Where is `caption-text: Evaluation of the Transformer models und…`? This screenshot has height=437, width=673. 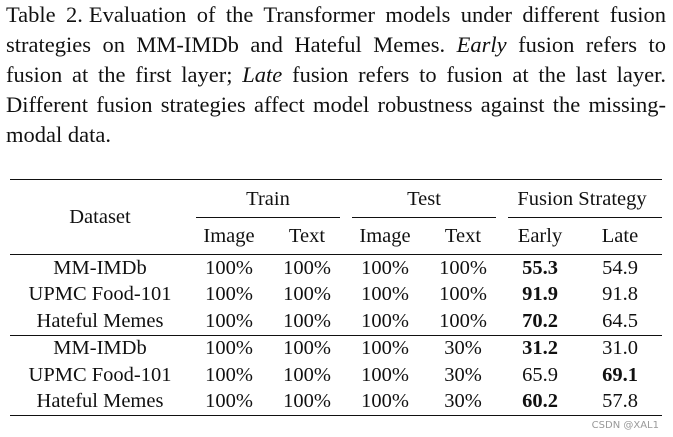
caption-text: Evaluation of the Transformer models und… is located at coordinates (336, 29).